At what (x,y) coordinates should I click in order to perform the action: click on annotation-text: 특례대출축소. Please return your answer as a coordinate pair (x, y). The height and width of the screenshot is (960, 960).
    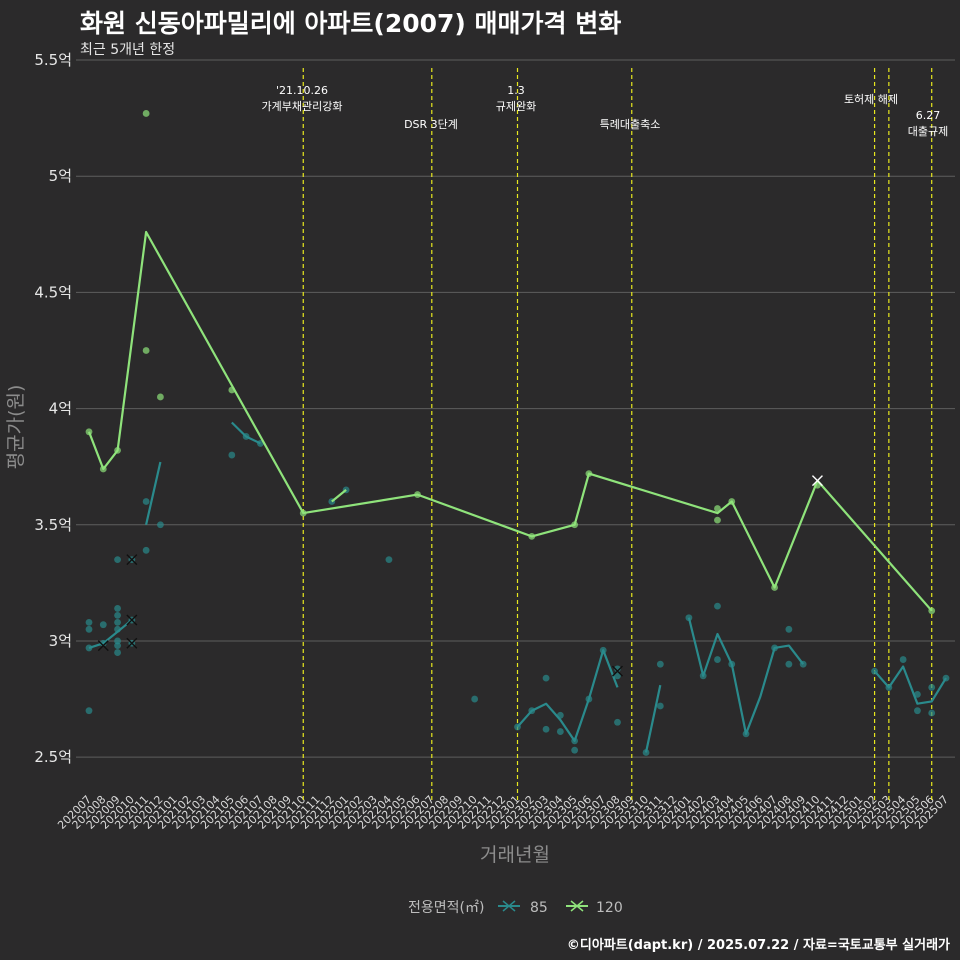
    Looking at the image, I should click on (630, 124).